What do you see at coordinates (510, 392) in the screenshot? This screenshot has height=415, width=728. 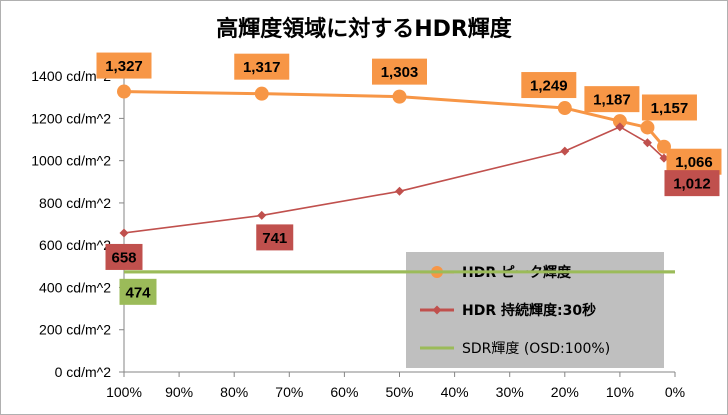 I see `x-tick-label: 30%` at bounding box center [510, 392].